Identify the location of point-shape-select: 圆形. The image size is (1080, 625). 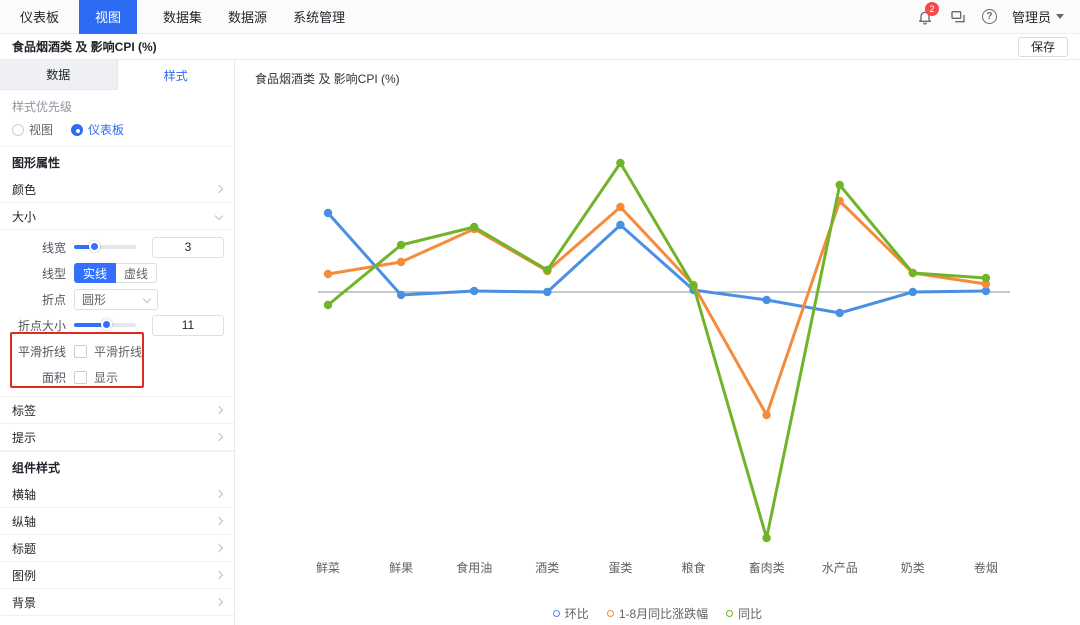
(116, 299).